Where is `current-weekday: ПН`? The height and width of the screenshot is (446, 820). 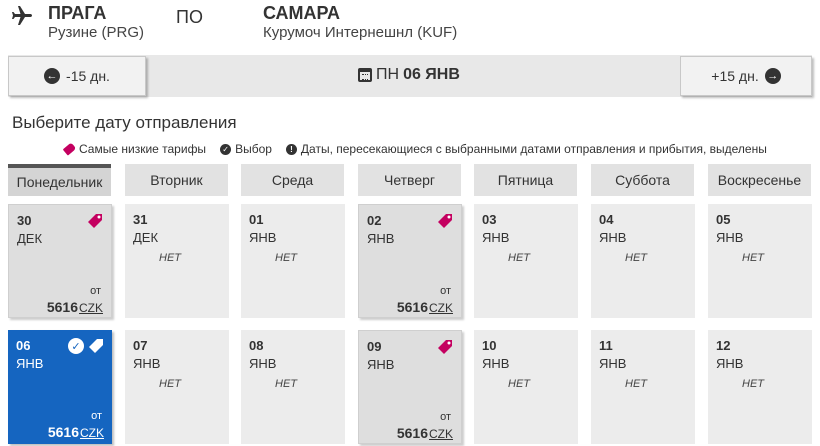 current-weekday: ПН is located at coordinates (388, 74).